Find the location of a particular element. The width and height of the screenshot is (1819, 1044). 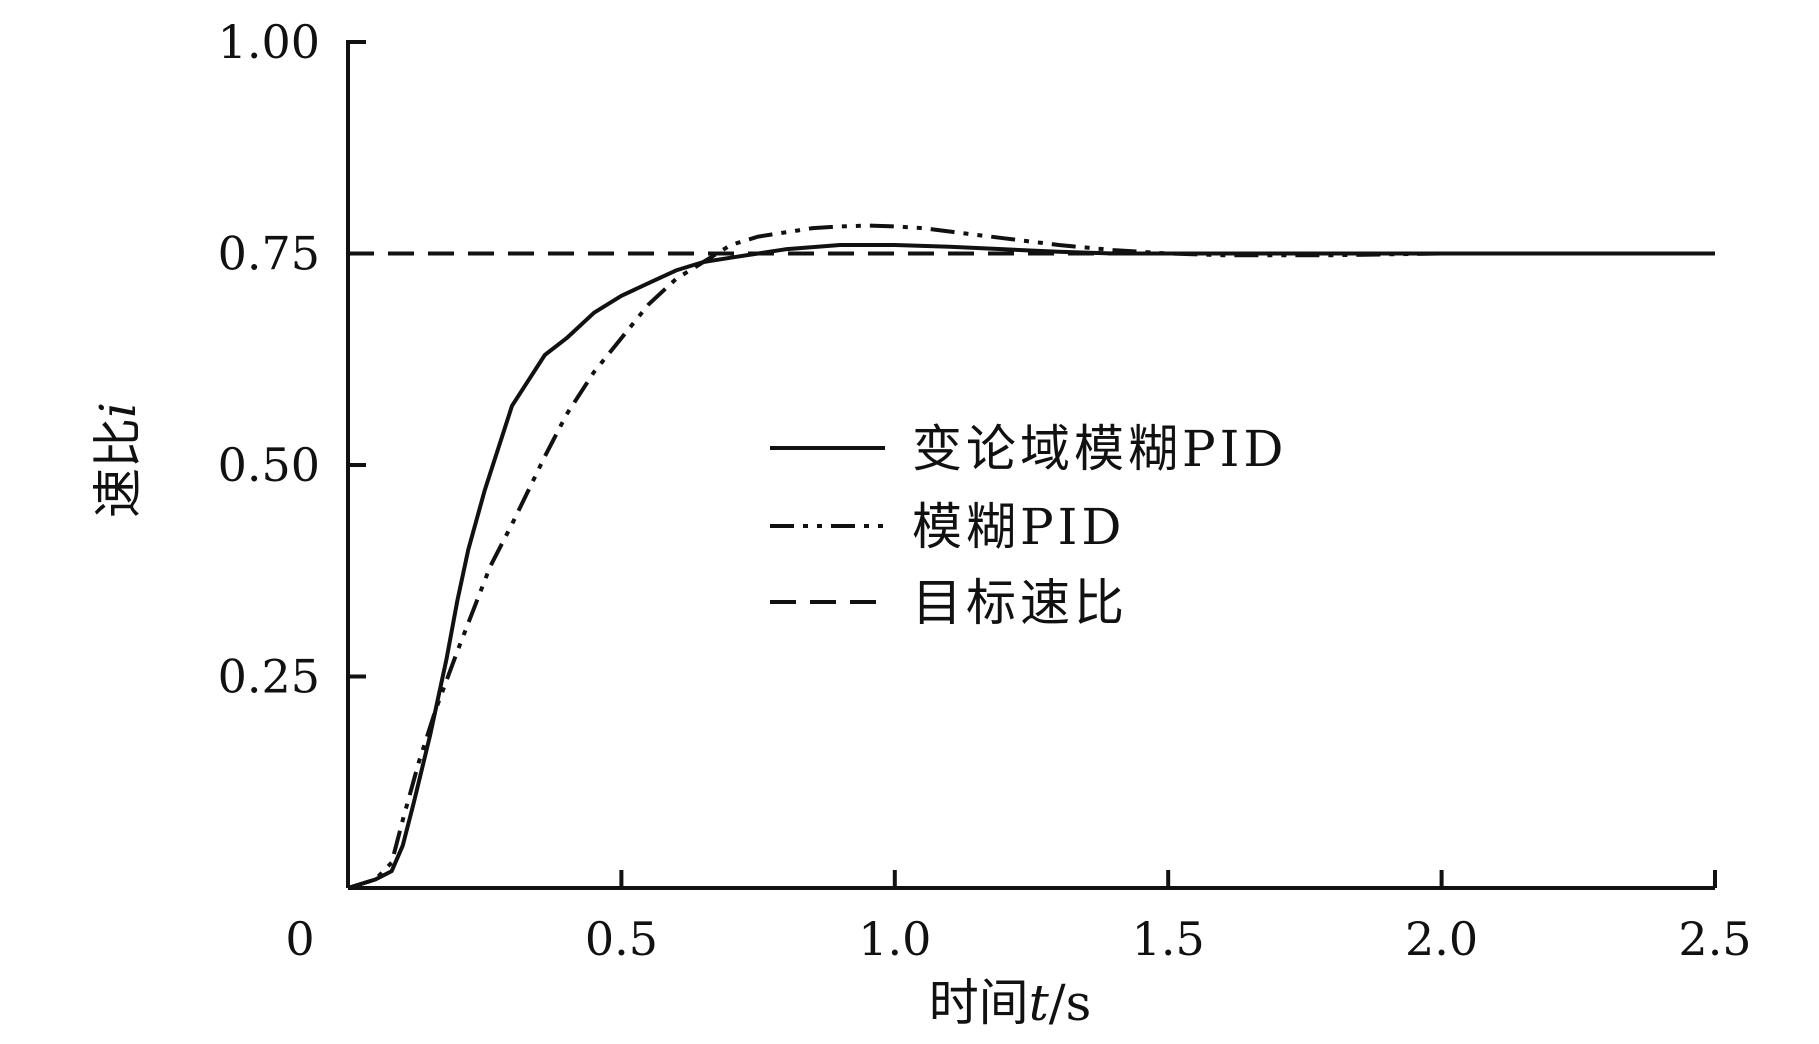

x-tick-label-1: 0.5 is located at coordinates (621, 939).